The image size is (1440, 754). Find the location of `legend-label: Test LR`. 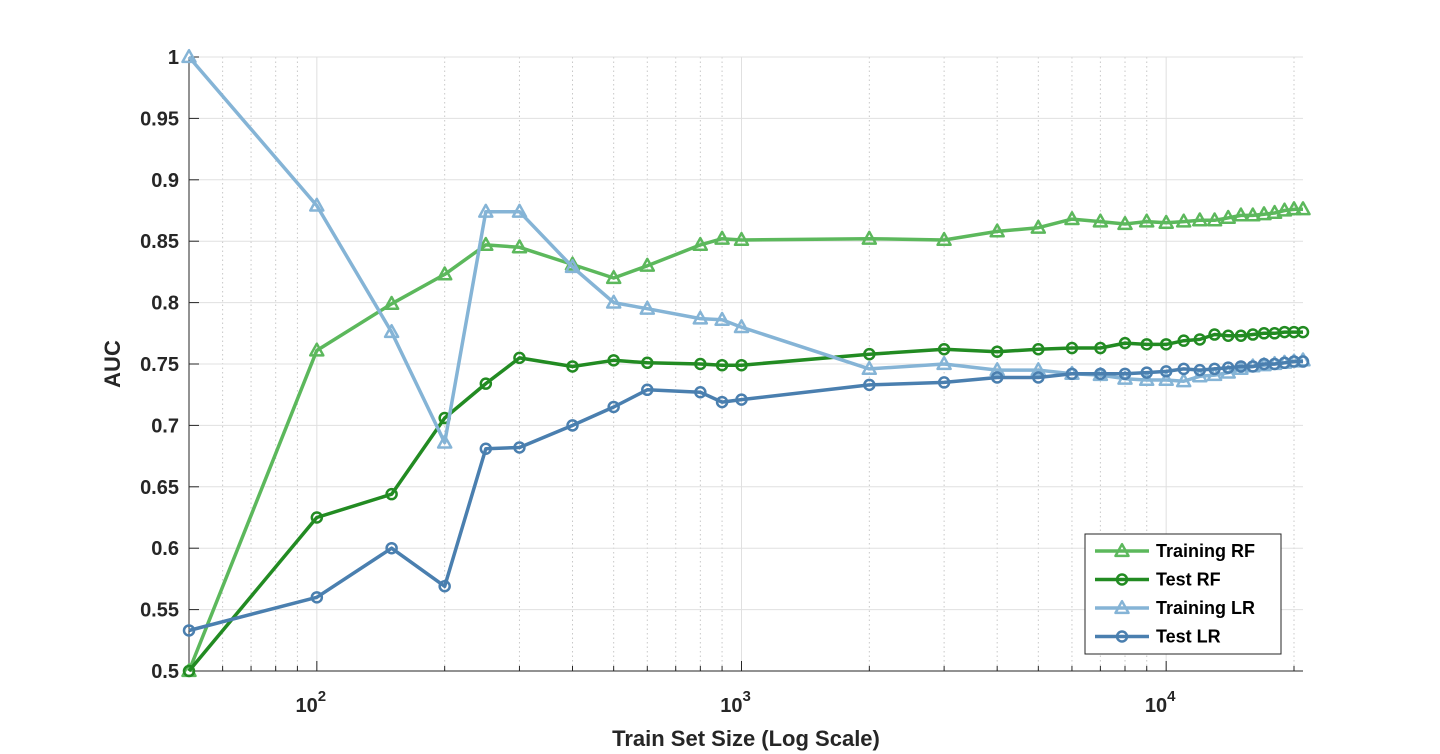

legend-label: Test LR is located at coordinates (1188, 637).